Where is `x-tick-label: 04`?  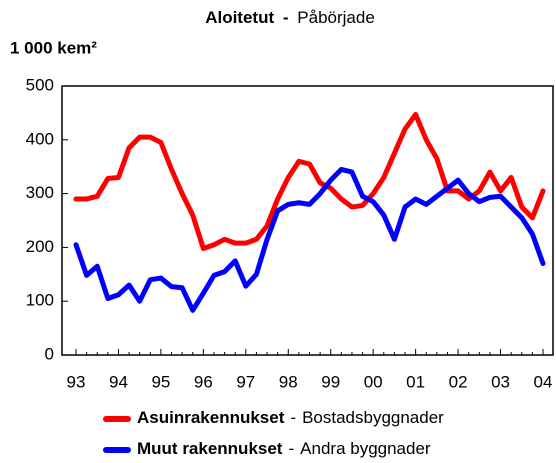
x-tick-label: 04 is located at coordinates (543, 381).